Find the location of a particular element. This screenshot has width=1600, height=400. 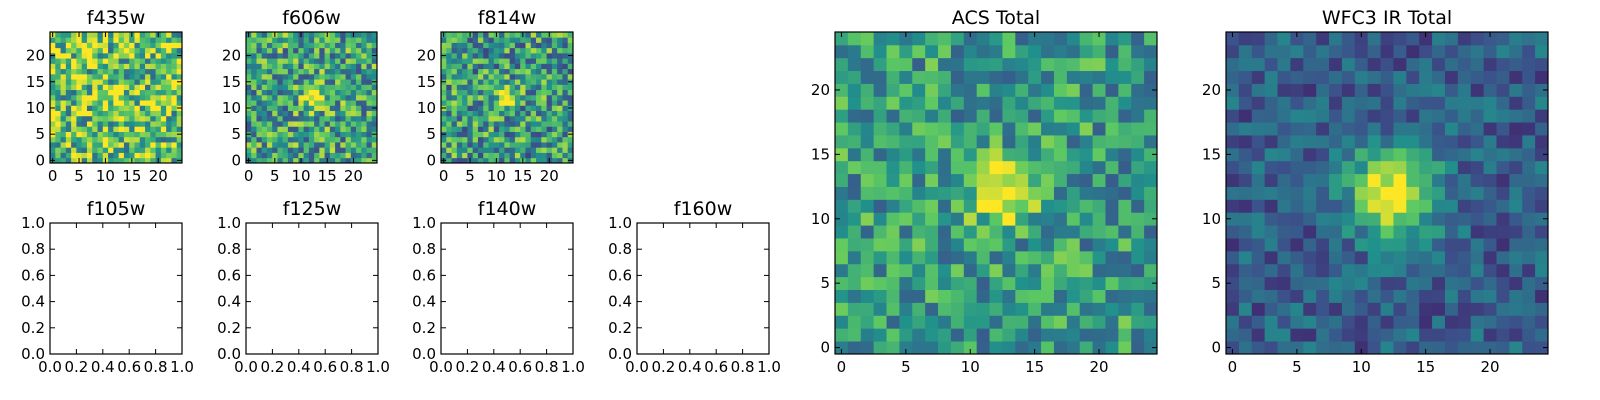

x-tick-label: 1.0 is located at coordinates (573, 367).